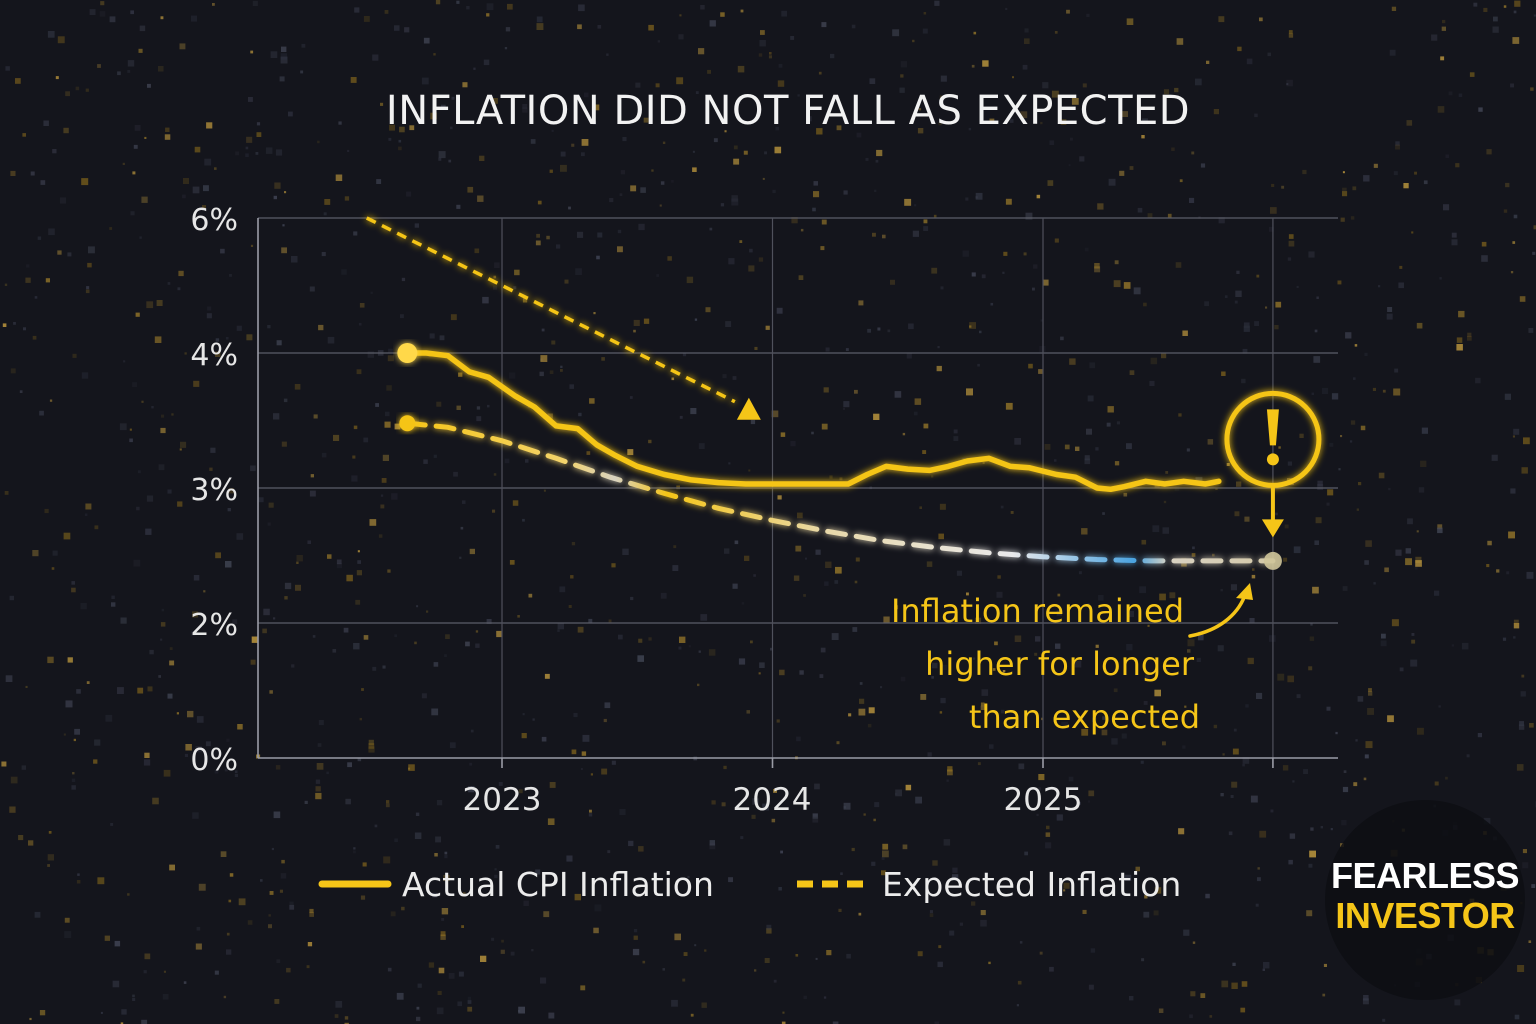 The image size is (1536, 1024). I want to click on curved-arrow-icon, so click(1218, 614).